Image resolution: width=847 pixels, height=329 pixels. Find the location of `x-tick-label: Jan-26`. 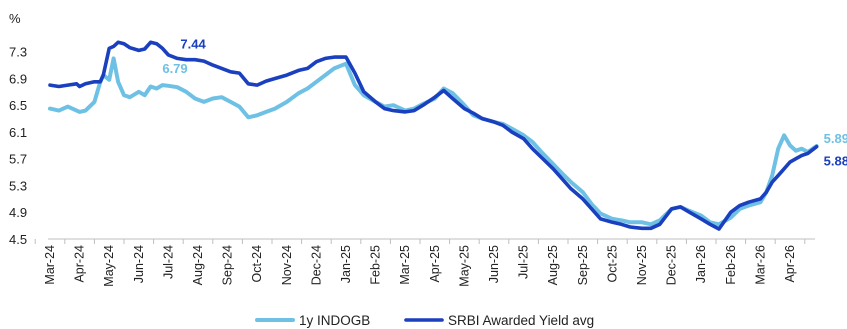

x-tick-label: Jan-26 is located at coordinates (701, 264).